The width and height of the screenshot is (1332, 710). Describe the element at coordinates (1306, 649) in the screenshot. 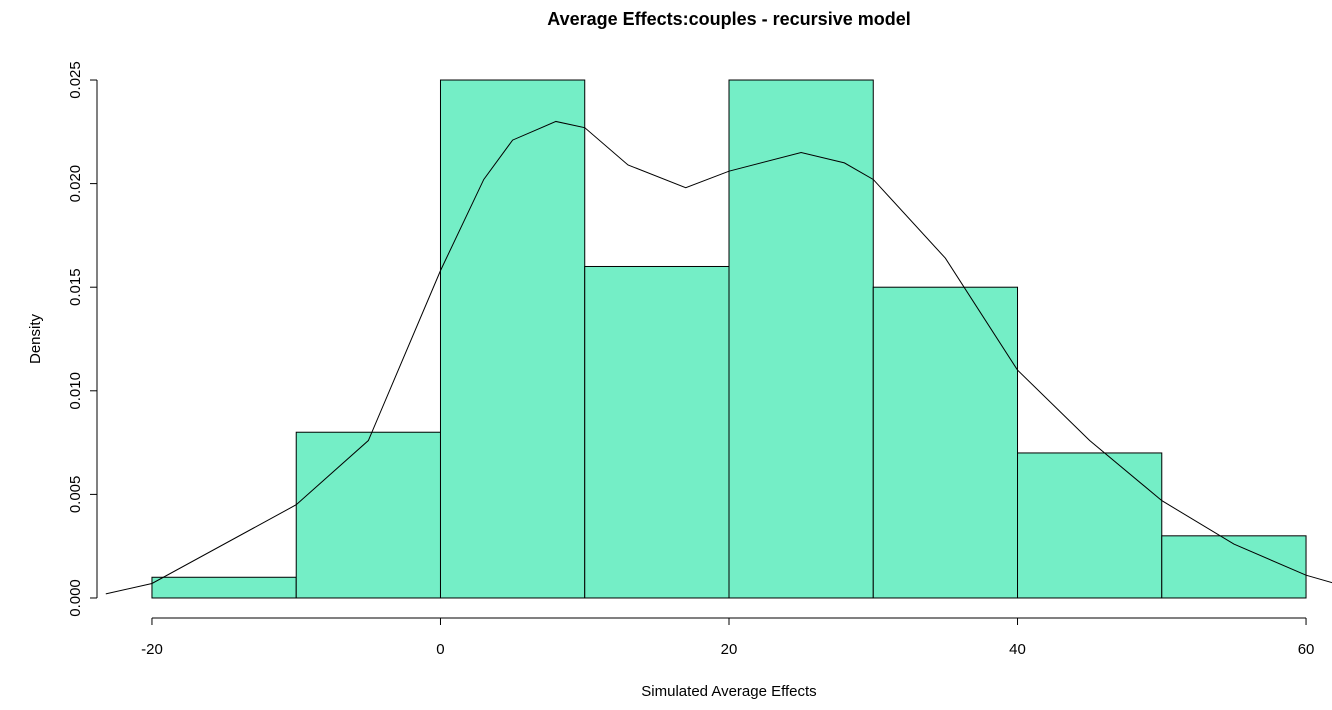

I see `x-tick-label: 60` at that location.